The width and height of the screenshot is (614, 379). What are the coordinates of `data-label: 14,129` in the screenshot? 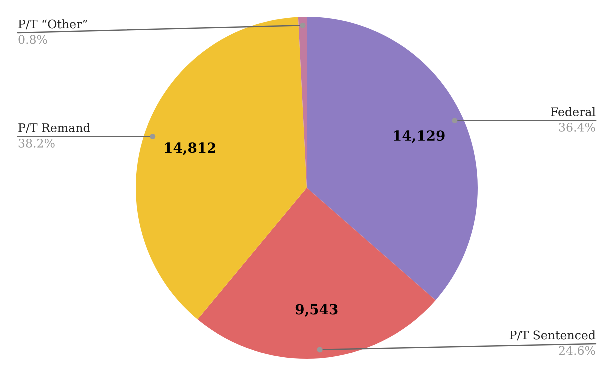 It's located at (419, 137).